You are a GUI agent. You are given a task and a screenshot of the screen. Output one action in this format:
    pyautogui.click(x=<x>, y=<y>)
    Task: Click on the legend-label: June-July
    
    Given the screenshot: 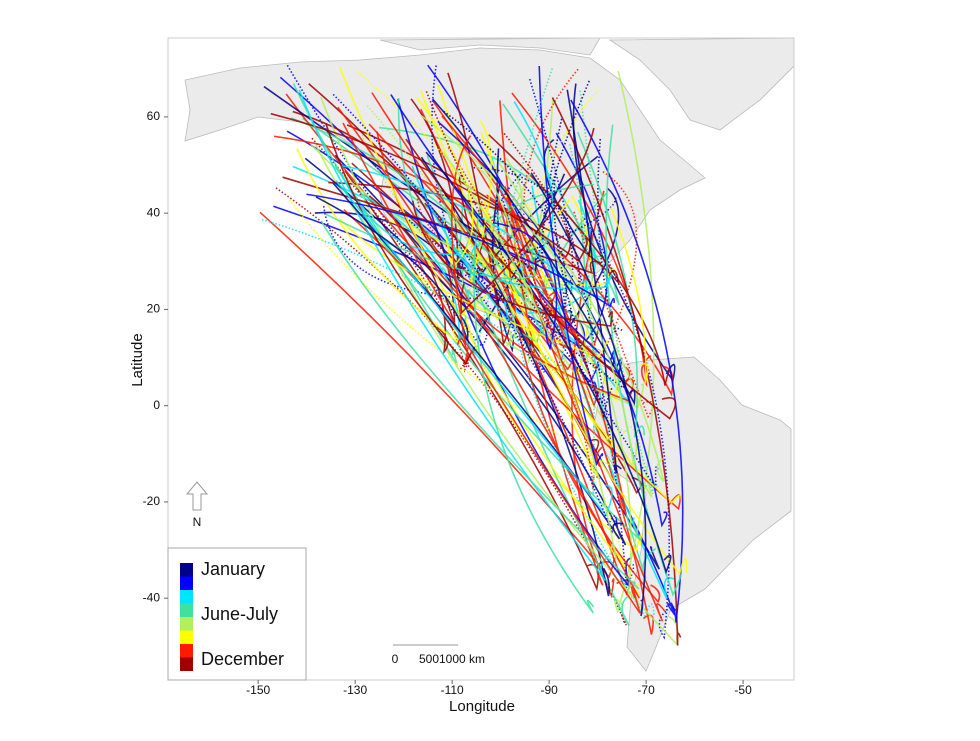 What is the action you would take?
    pyautogui.click(x=239, y=614)
    